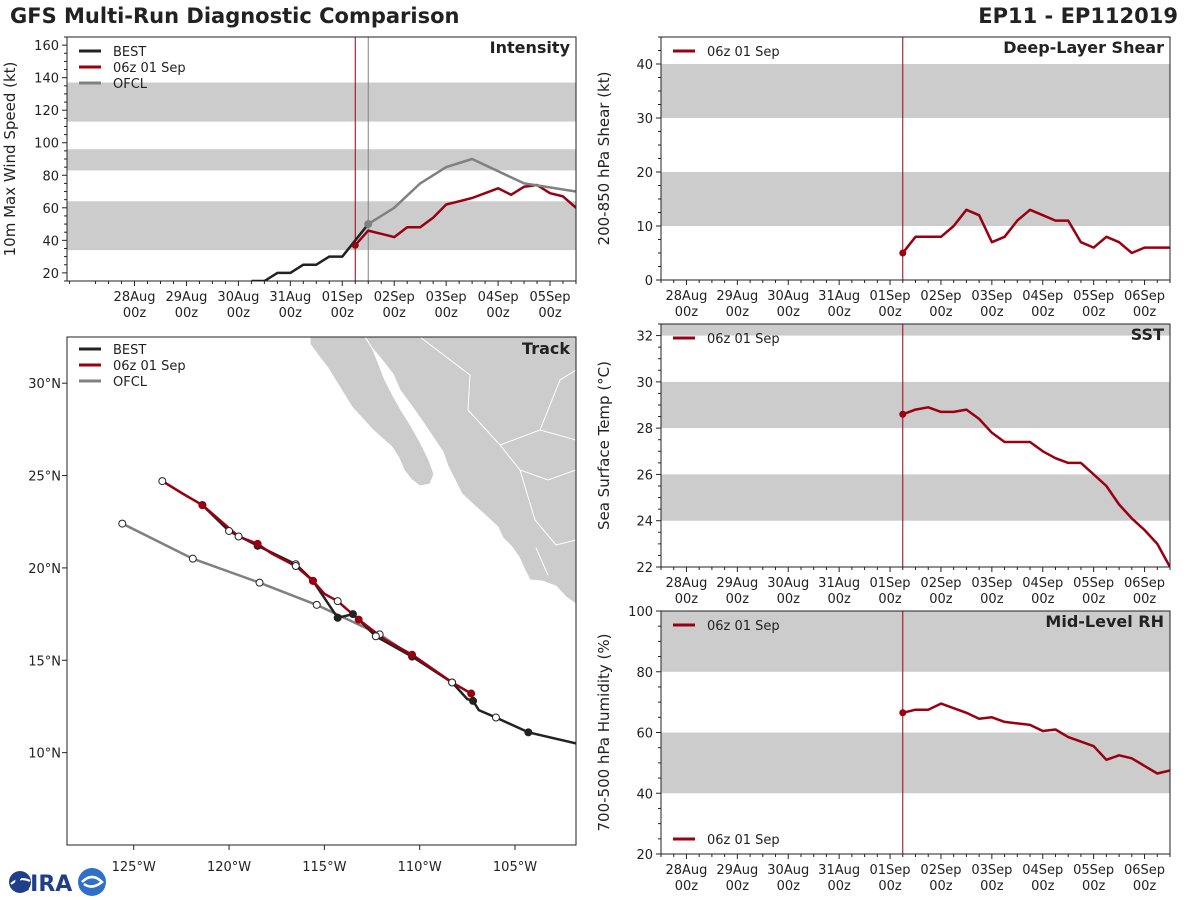 The width and height of the screenshot is (1200, 900). What do you see at coordinates (134, 867) in the screenshot?
I see `x-tick-label: 125°W` at bounding box center [134, 867].